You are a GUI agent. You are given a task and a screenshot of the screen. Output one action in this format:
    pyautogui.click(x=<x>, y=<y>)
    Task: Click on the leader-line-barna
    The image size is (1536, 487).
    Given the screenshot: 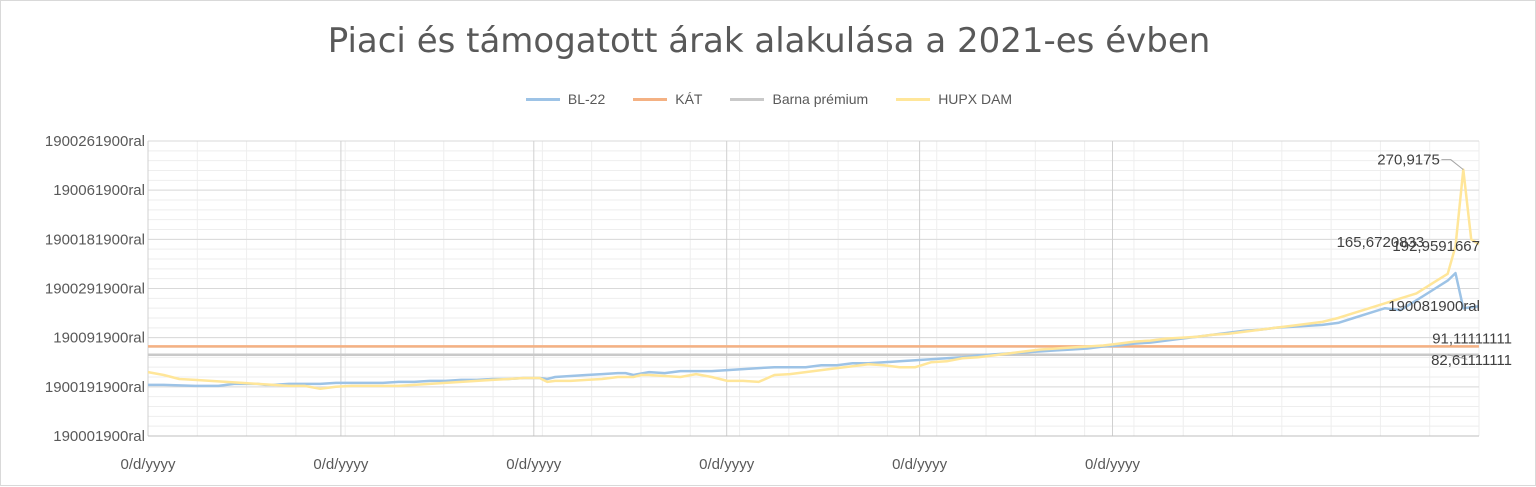 What is the action you would take?
    pyautogui.click(x=1457, y=357)
    